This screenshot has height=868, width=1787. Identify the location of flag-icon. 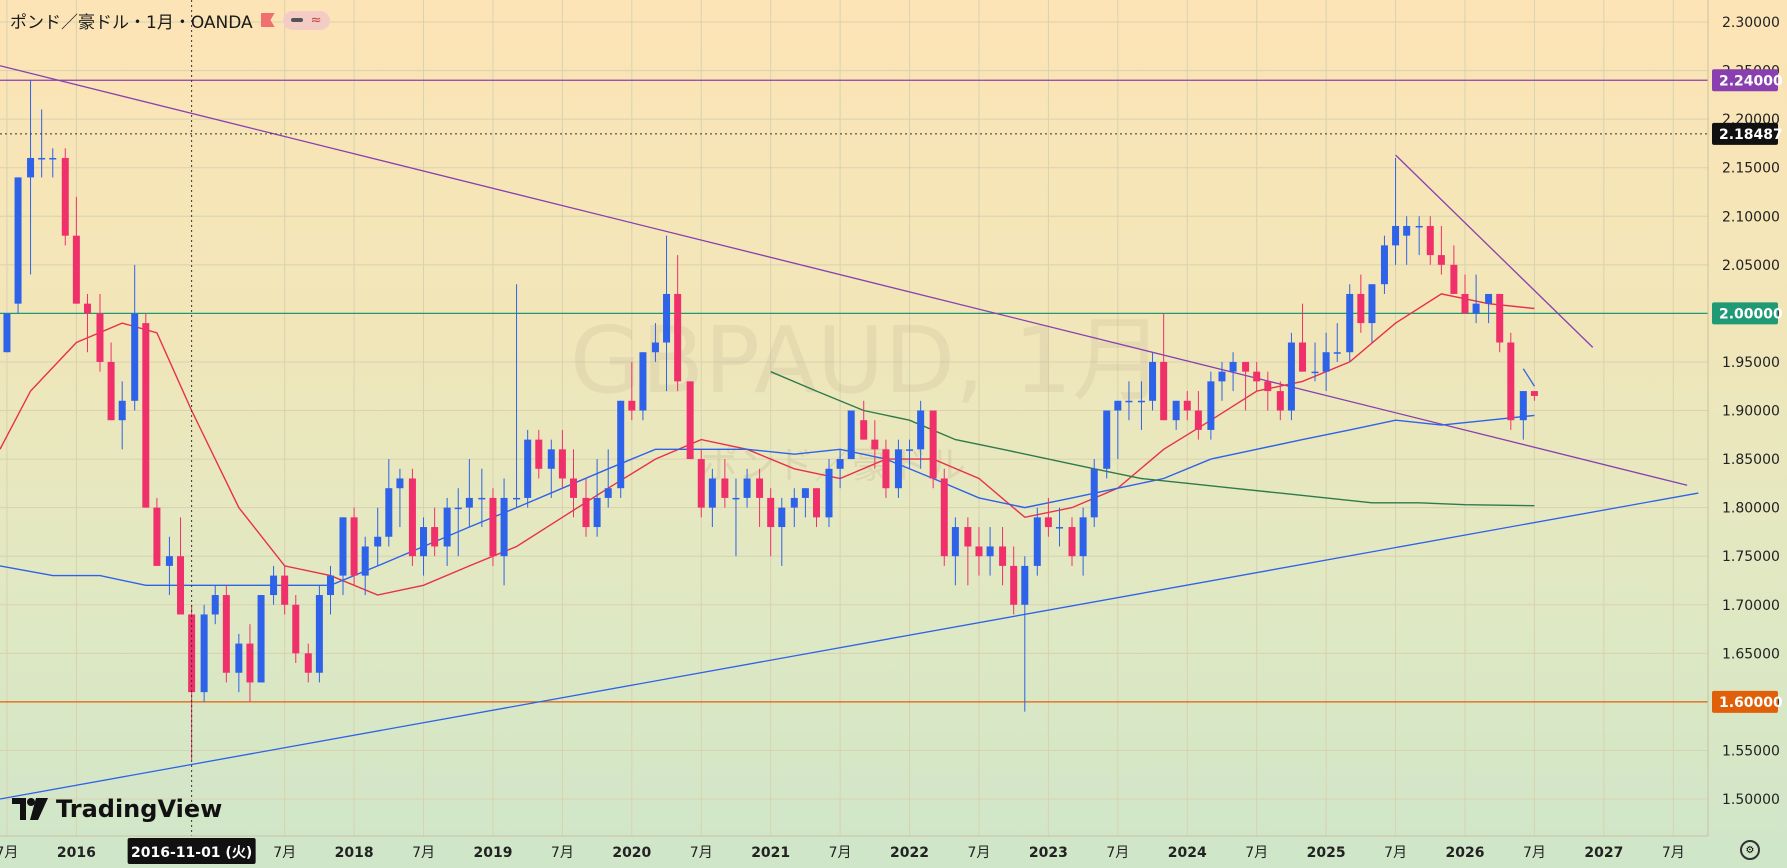
(267, 20).